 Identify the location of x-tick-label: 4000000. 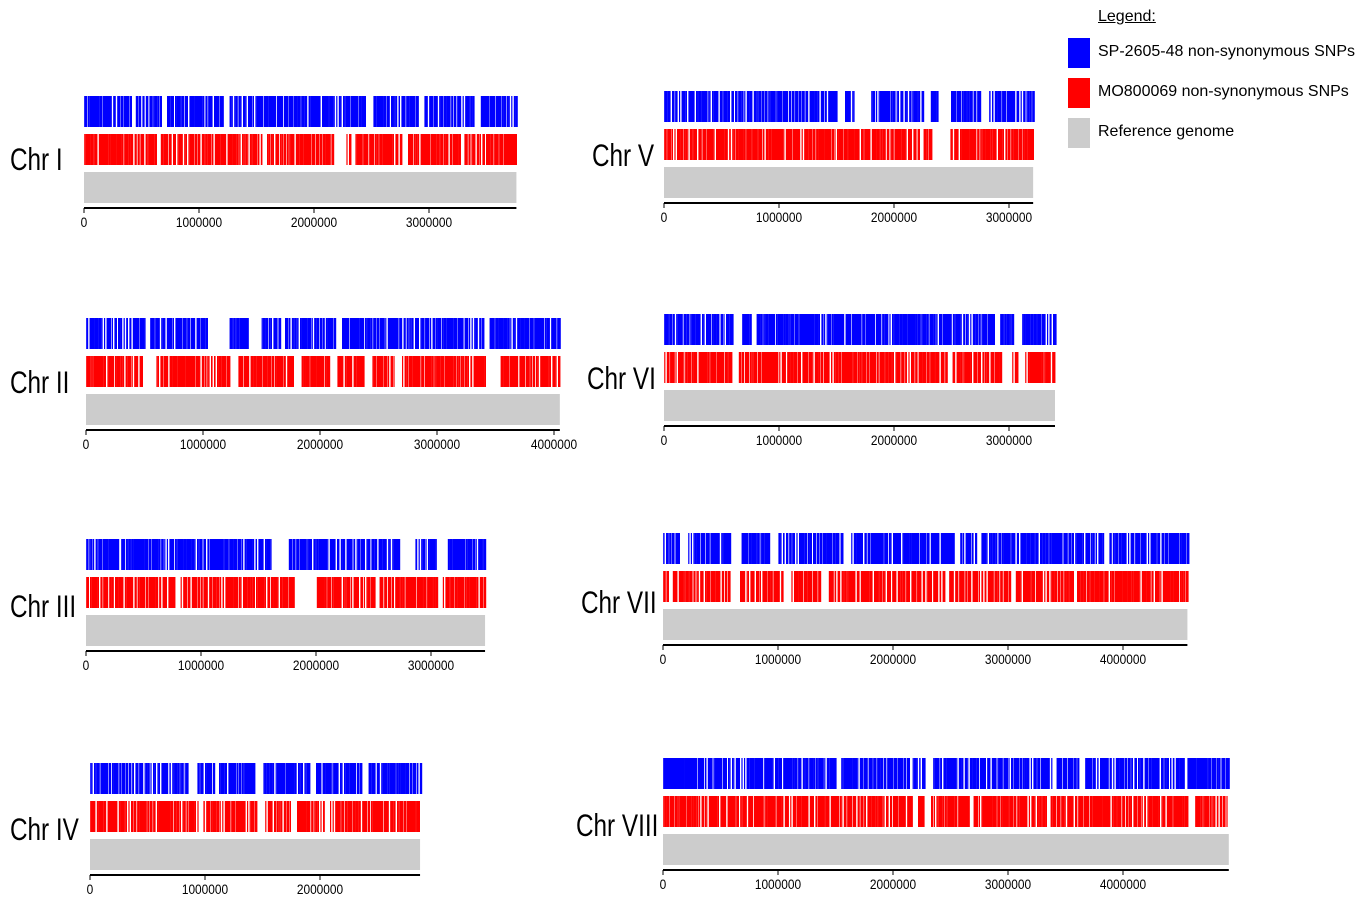
(554, 444).